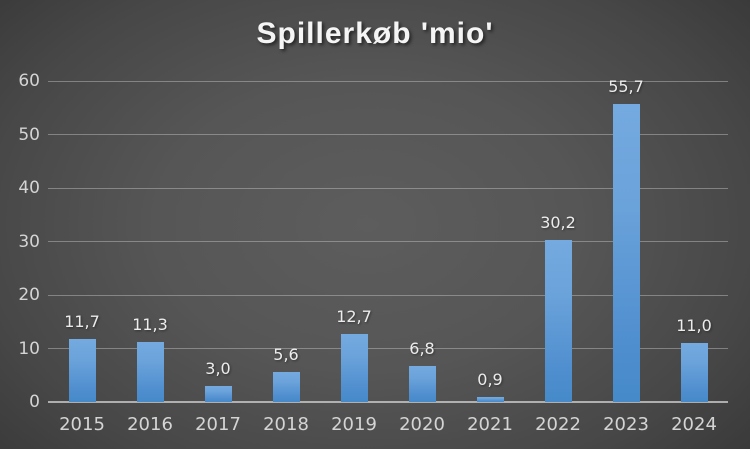 The height and width of the screenshot is (449, 750). Describe the element at coordinates (29, 295) in the screenshot. I see `y-axis-label-20: 20` at that location.